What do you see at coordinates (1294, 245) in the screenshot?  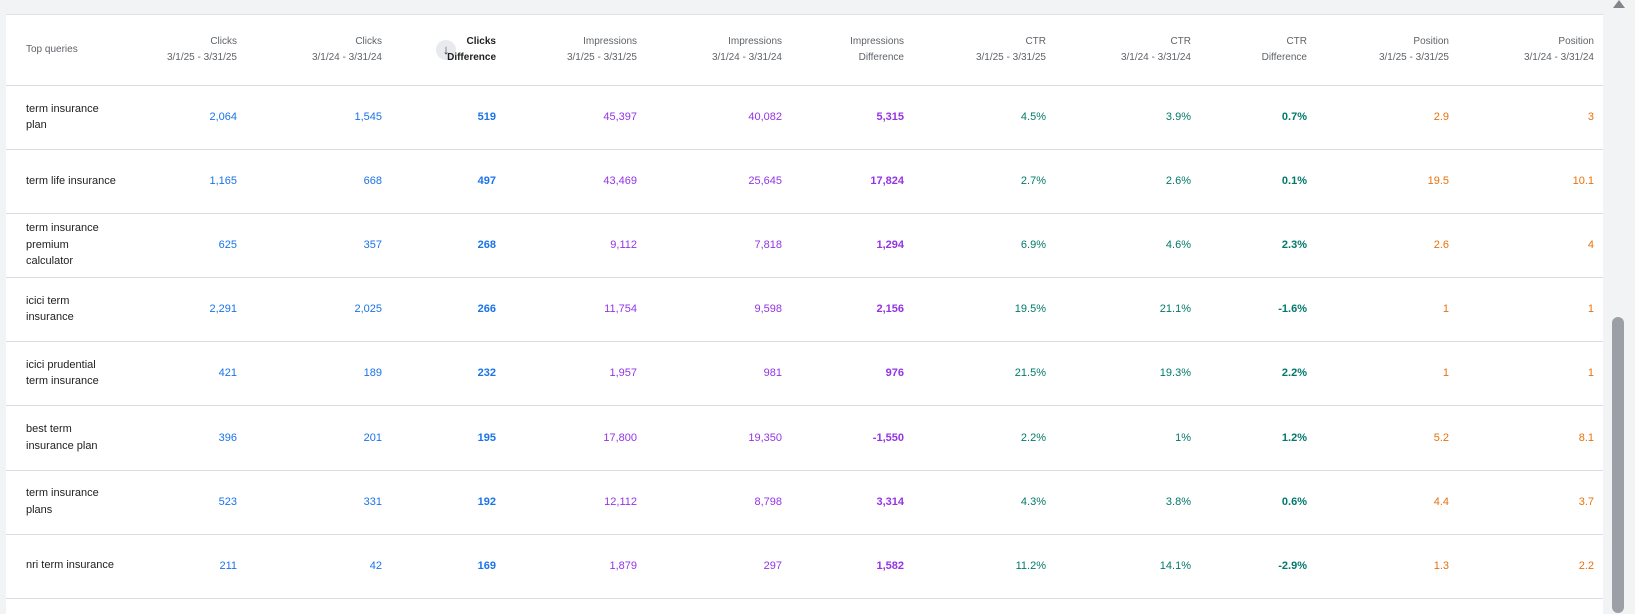 I see `cell-ctr-difference: 2.3%` at bounding box center [1294, 245].